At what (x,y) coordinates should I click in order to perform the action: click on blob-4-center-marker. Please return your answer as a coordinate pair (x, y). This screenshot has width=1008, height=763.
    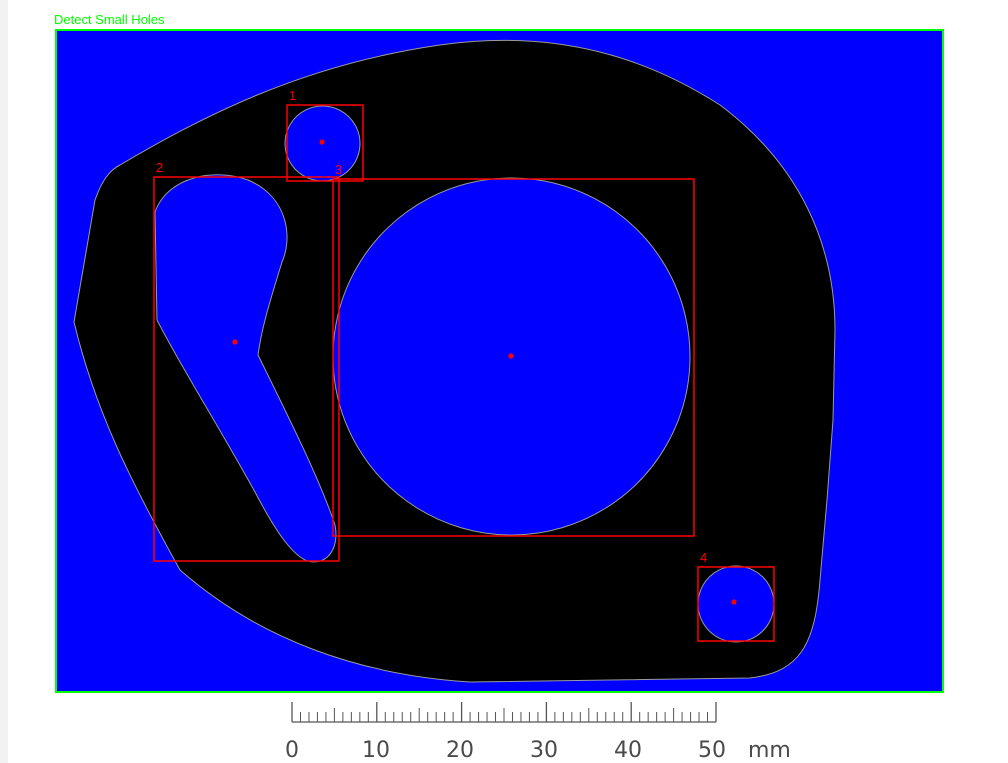
    Looking at the image, I should click on (734, 602).